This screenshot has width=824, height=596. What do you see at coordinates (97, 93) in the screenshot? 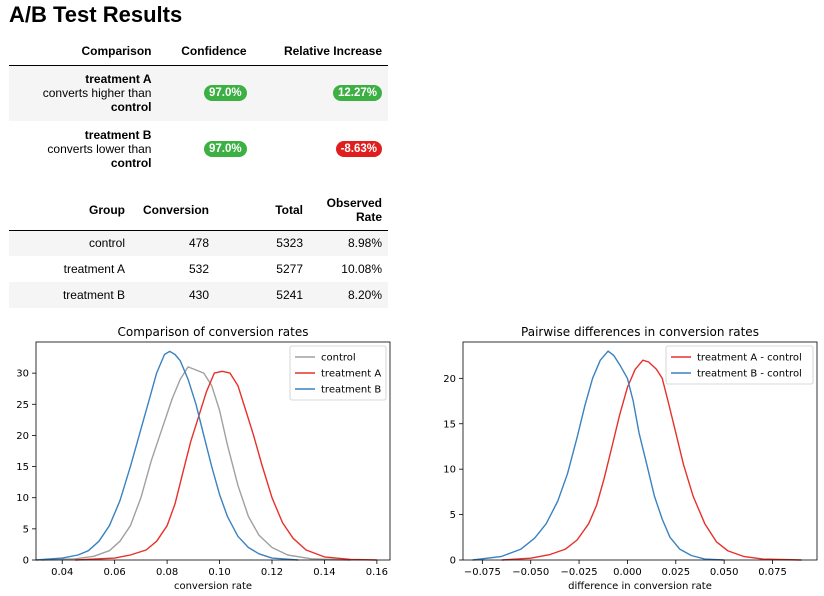
I see `comparison-verb: converts higher than` at bounding box center [97, 93].